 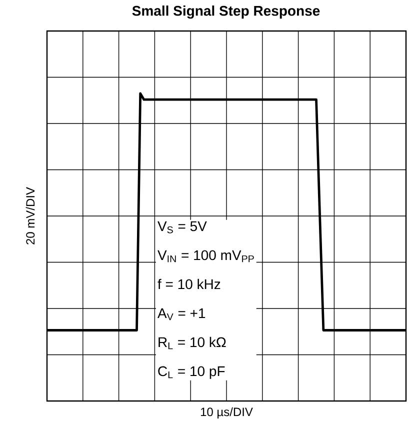 I want to click on annotation: R$_{L}$ = 10 kΩ, so click(x=192, y=343).